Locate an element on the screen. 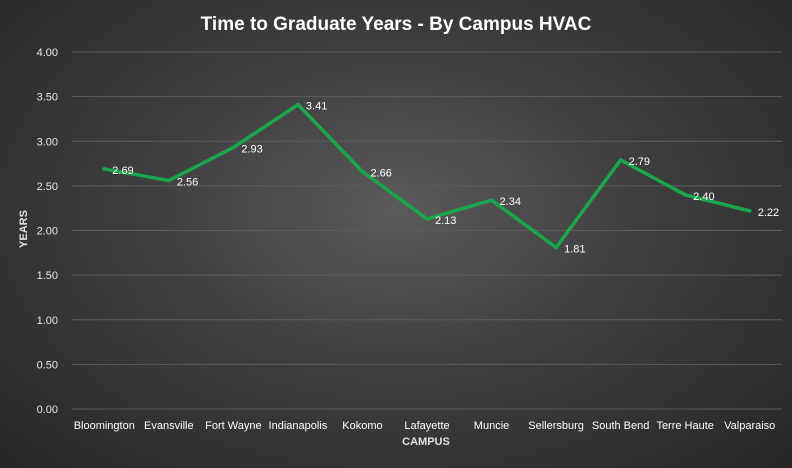  data-label: 2.69 is located at coordinates (122, 171).